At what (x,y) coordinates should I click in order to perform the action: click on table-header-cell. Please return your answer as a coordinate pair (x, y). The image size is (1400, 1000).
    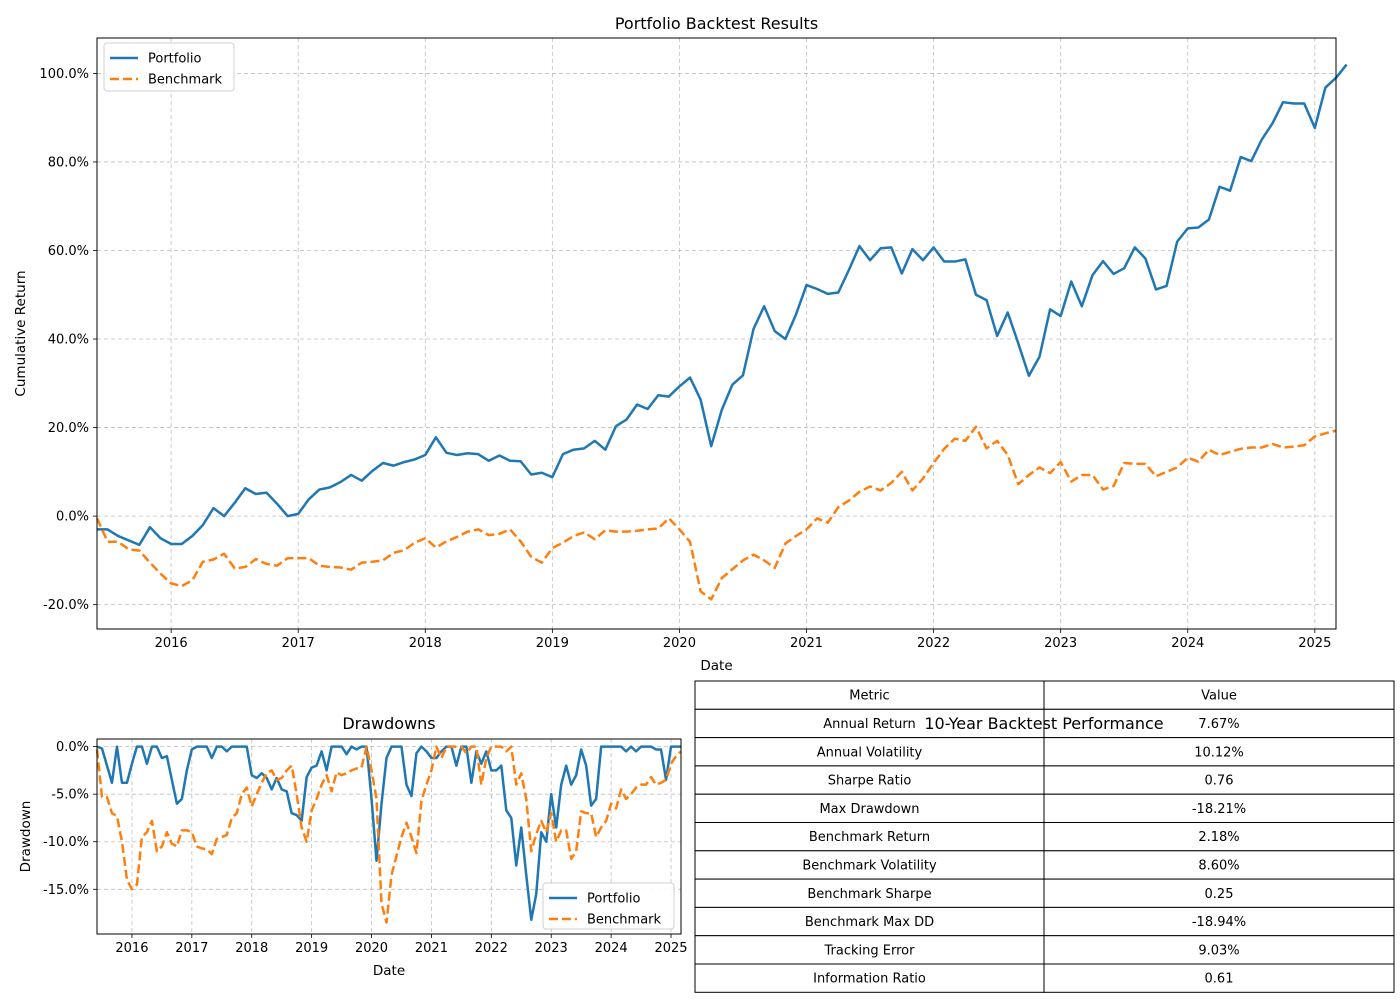
    Looking at the image, I should click on (1219, 695).